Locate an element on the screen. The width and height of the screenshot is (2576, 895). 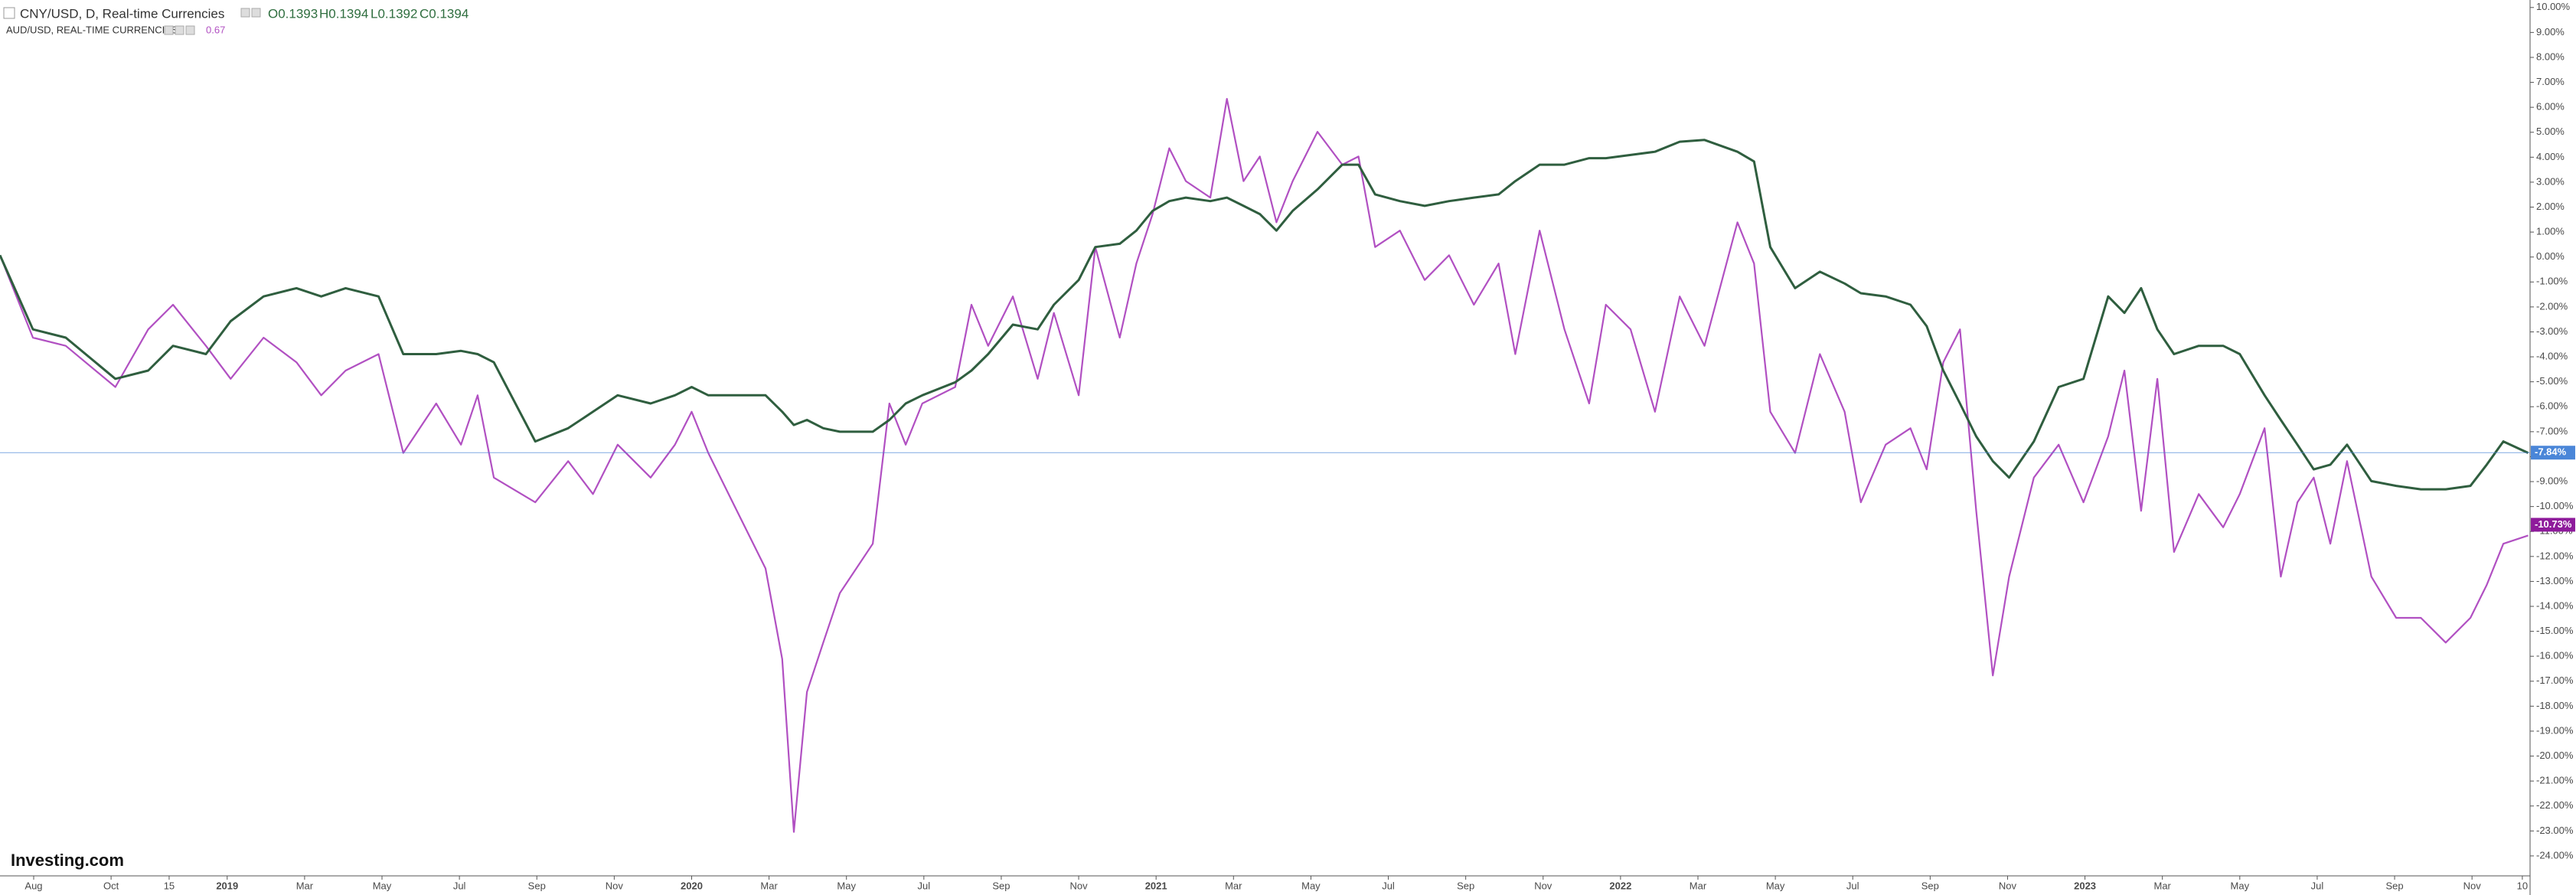
y-tick-label: -6.00% is located at coordinates (2552, 406).